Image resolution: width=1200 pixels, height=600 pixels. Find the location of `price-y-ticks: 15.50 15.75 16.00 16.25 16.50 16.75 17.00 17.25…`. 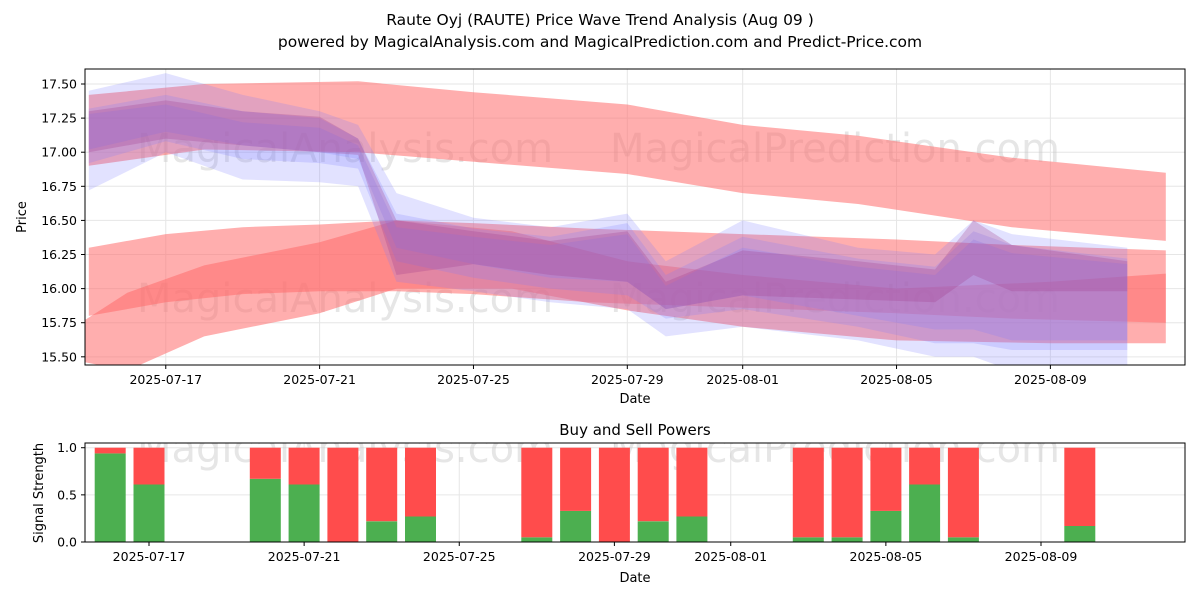

price-y-ticks: 15.50 15.75 16.00 16.25 16.50 16.75 17.00 17.25… is located at coordinates (63, 220).